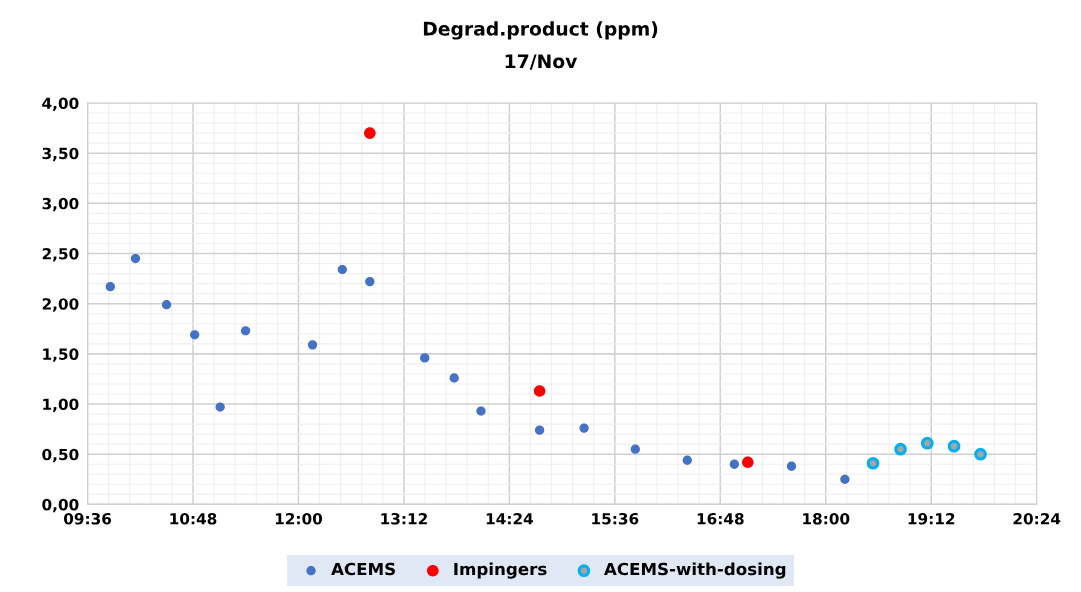  What do you see at coordinates (1037, 518) in the screenshot?
I see `x-tick-label: 20:24` at bounding box center [1037, 518].